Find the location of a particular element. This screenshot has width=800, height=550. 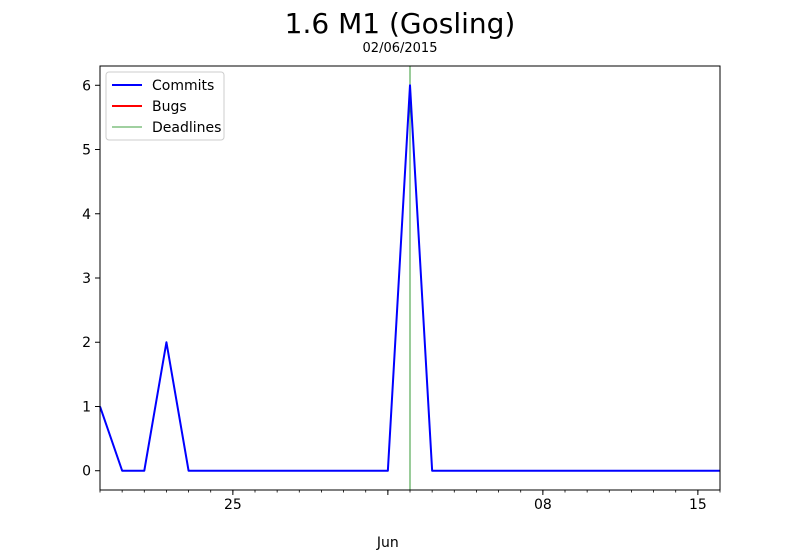

legend-label-deadlines: Deadlines is located at coordinates (186, 128).